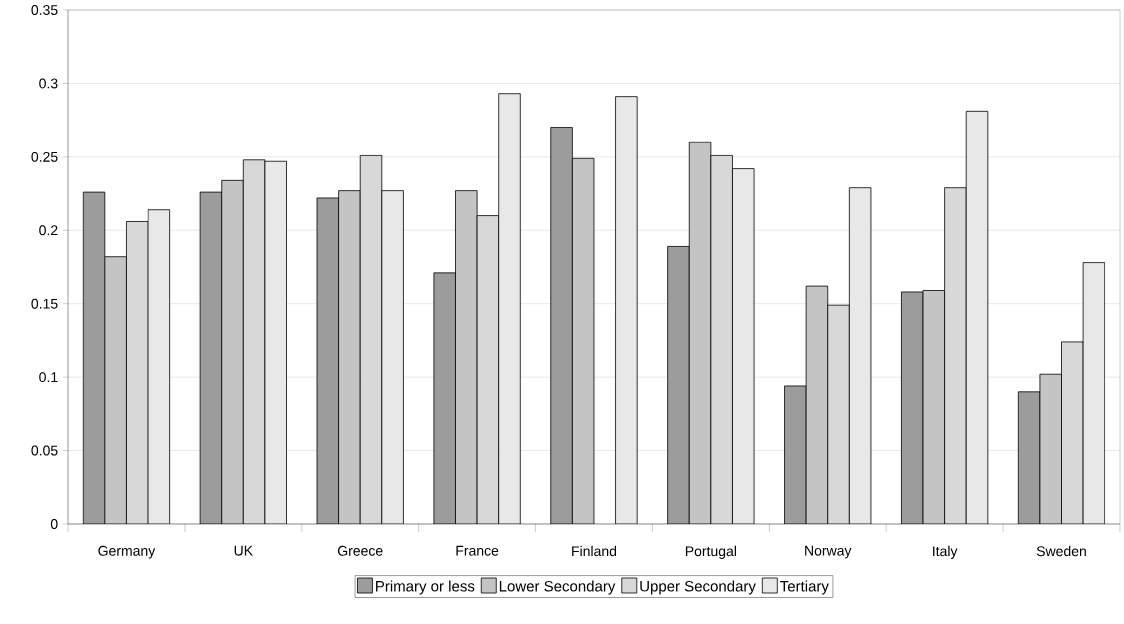 The width and height of the screenshot is (1124, 624). What do you see at coordinates (594, 551) in the screenshot?
I see `x-tick-label: Finland` at bounding box center [594, 551].